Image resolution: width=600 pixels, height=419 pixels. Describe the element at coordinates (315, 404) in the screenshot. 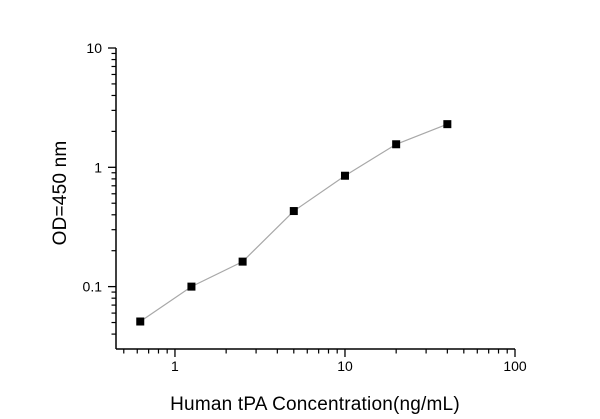

I see `x-axis-title: Human tPA Concentration(ng/mL)` at that location.